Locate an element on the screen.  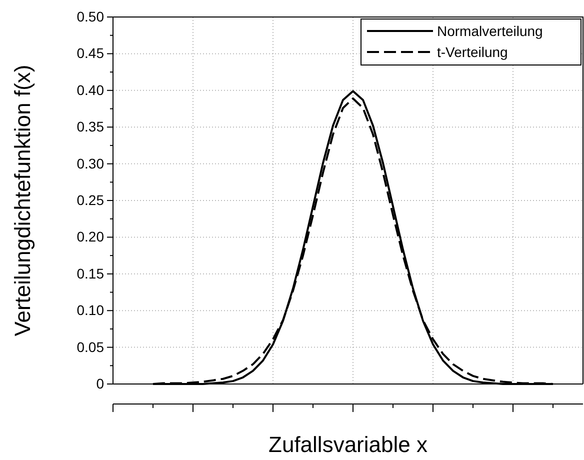
y-tick-label: 0.15 is located at coordinates (90, 273).